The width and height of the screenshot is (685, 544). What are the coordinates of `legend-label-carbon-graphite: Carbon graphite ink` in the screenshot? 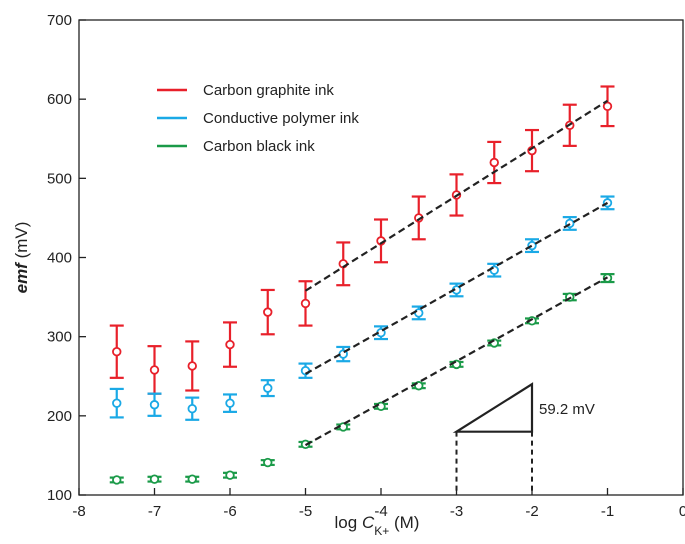 It's located at (268, 90).